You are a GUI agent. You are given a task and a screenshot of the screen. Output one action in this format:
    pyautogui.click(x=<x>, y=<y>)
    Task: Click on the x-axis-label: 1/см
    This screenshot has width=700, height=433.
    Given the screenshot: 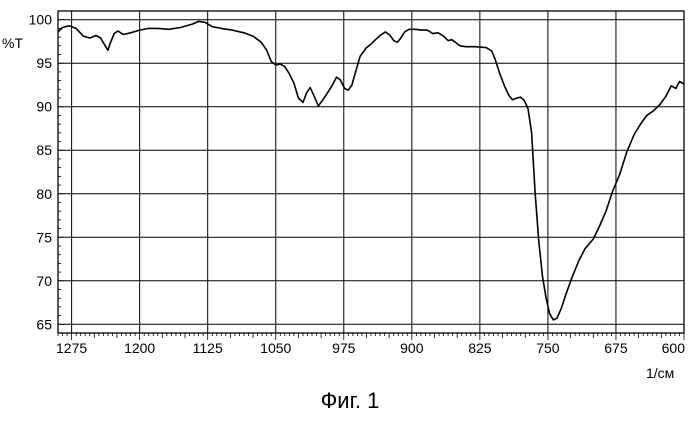 What is the action you would take?
    pyautogui.click(x=660, y=373)
    